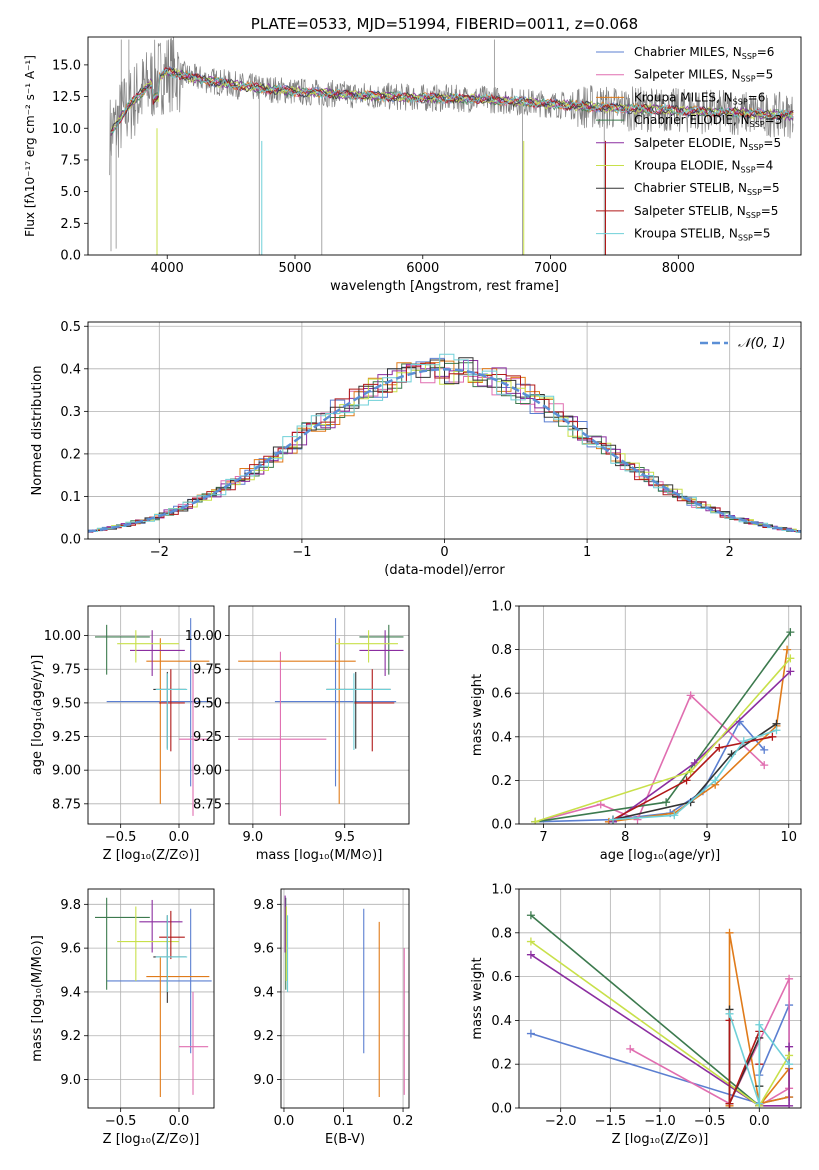 The width and height of the screenshot is (819, 1170). Describe the element at coordinates (687, 166) in the screenshot. I see `legend-label: Kroupa ELODIE, N` at that location.